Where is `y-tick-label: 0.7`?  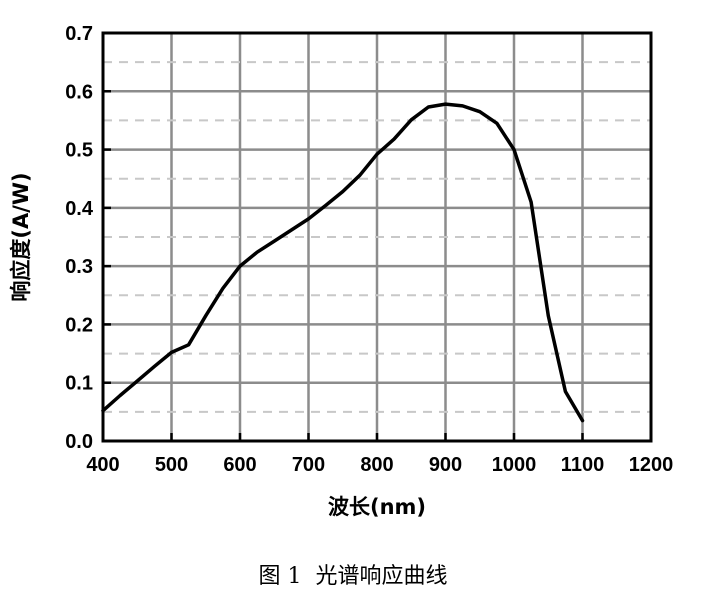 y-tick-label: 0.7 is located at coordinates (79, 34).